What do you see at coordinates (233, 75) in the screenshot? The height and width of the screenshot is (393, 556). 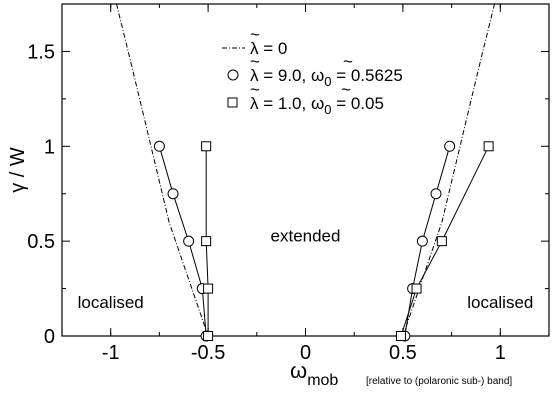 I see `legend-marker-circle` at bounding box center [233, 75].